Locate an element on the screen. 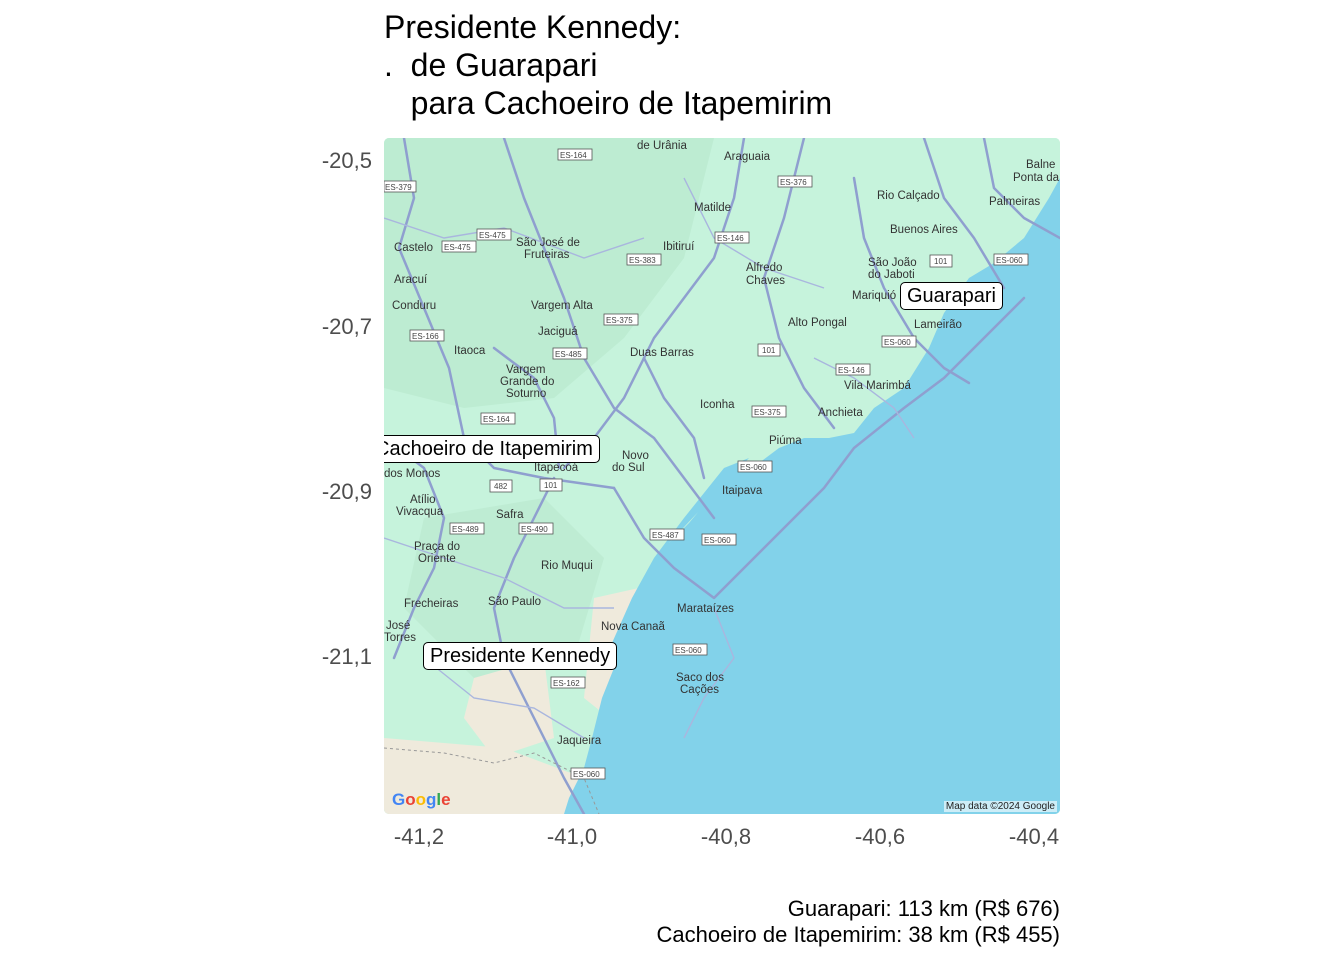  svg-text: Novo is located at coordinates (635, 456).